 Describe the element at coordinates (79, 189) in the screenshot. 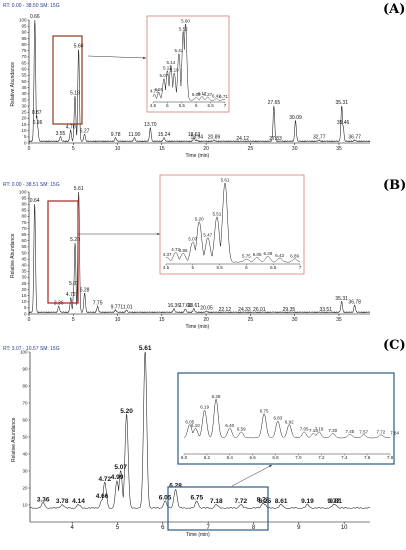

I see `peak-label: 5.61` at that location.